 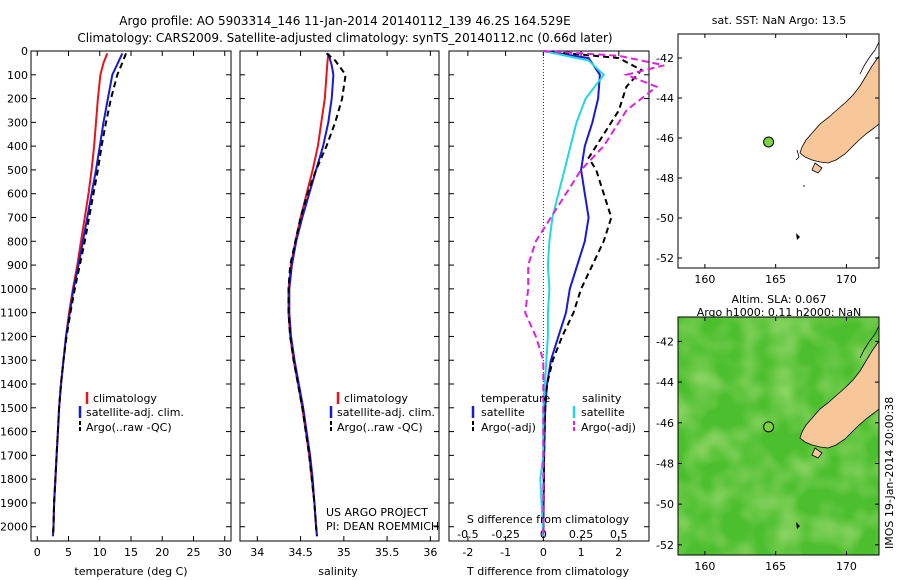 I want to click on x-tick-label: 1, so click(x=581, y=552).